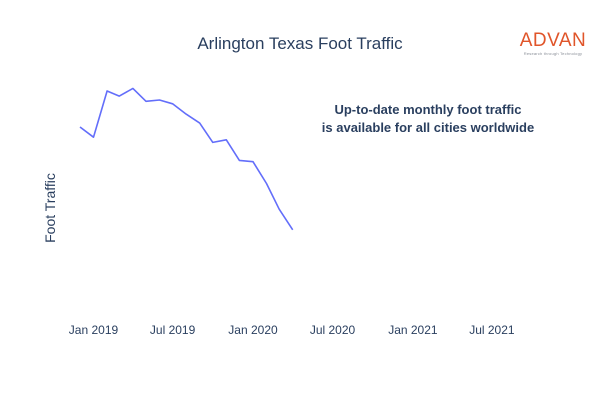 The image size is (600, 400). Describe the element at coordinates (413, 330) in the screenshot. I see `x-tick-label: Jan 2021` at that location.